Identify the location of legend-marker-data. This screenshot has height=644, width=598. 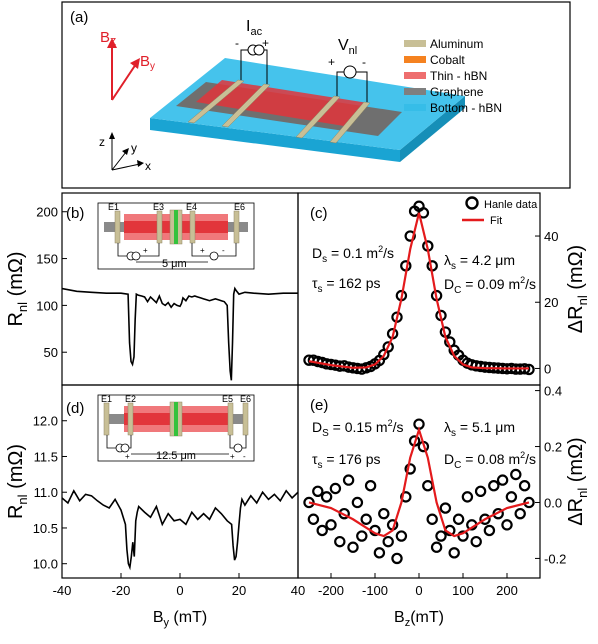
(472, 203).